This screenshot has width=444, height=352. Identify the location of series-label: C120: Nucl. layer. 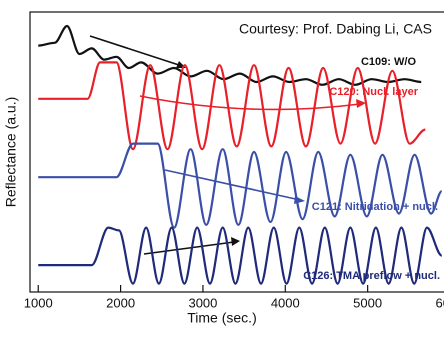
(373, 92).